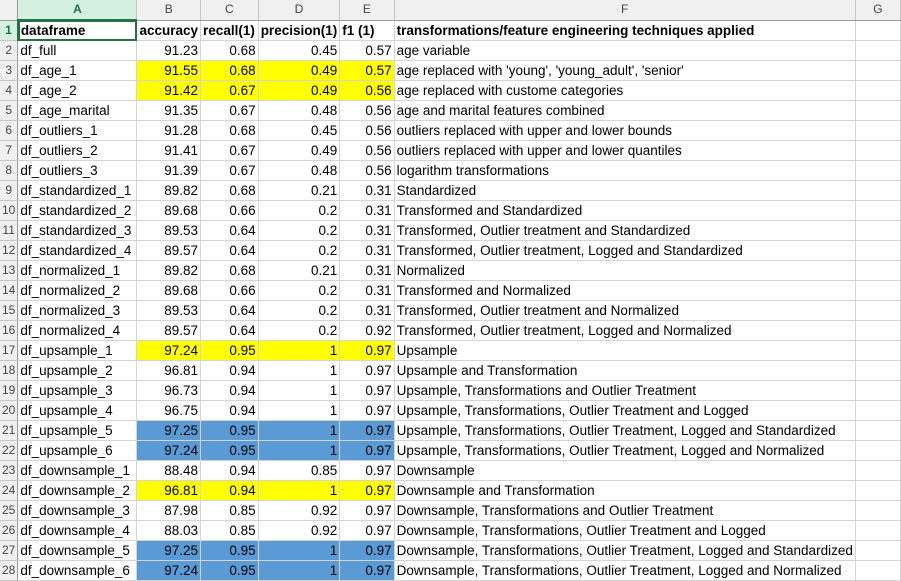 The width and height of the screenshot is (901, 581). Describe the element at coordinates (299, 150) in the screenshot. I see `cell-precision: 0.49` at that location.